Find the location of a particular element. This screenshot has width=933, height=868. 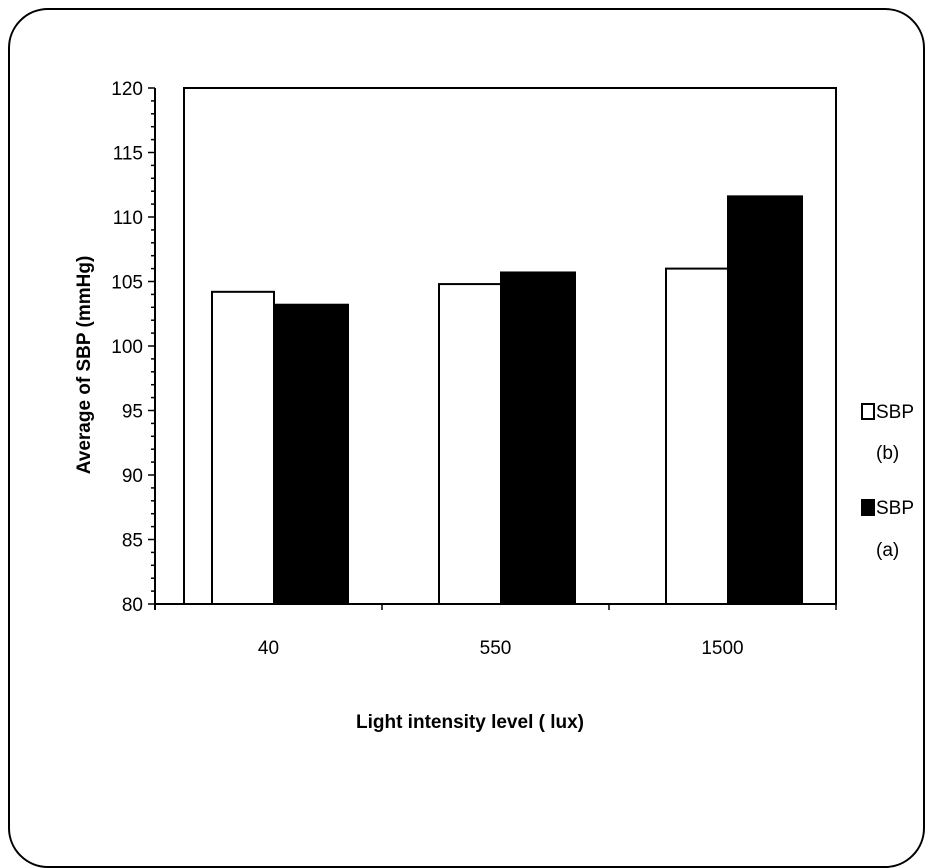

legend: SBP (b) SBP (a) is located at coordinates (887, 481).